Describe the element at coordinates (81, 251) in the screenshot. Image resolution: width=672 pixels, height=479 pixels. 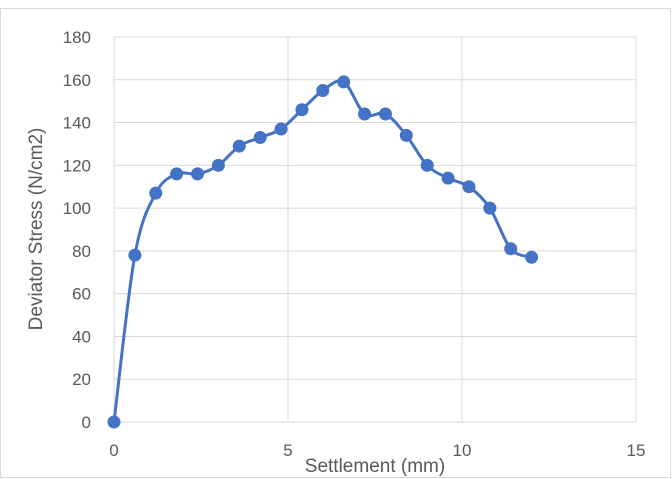
I see `y-tick-label-4: 80` at that location.